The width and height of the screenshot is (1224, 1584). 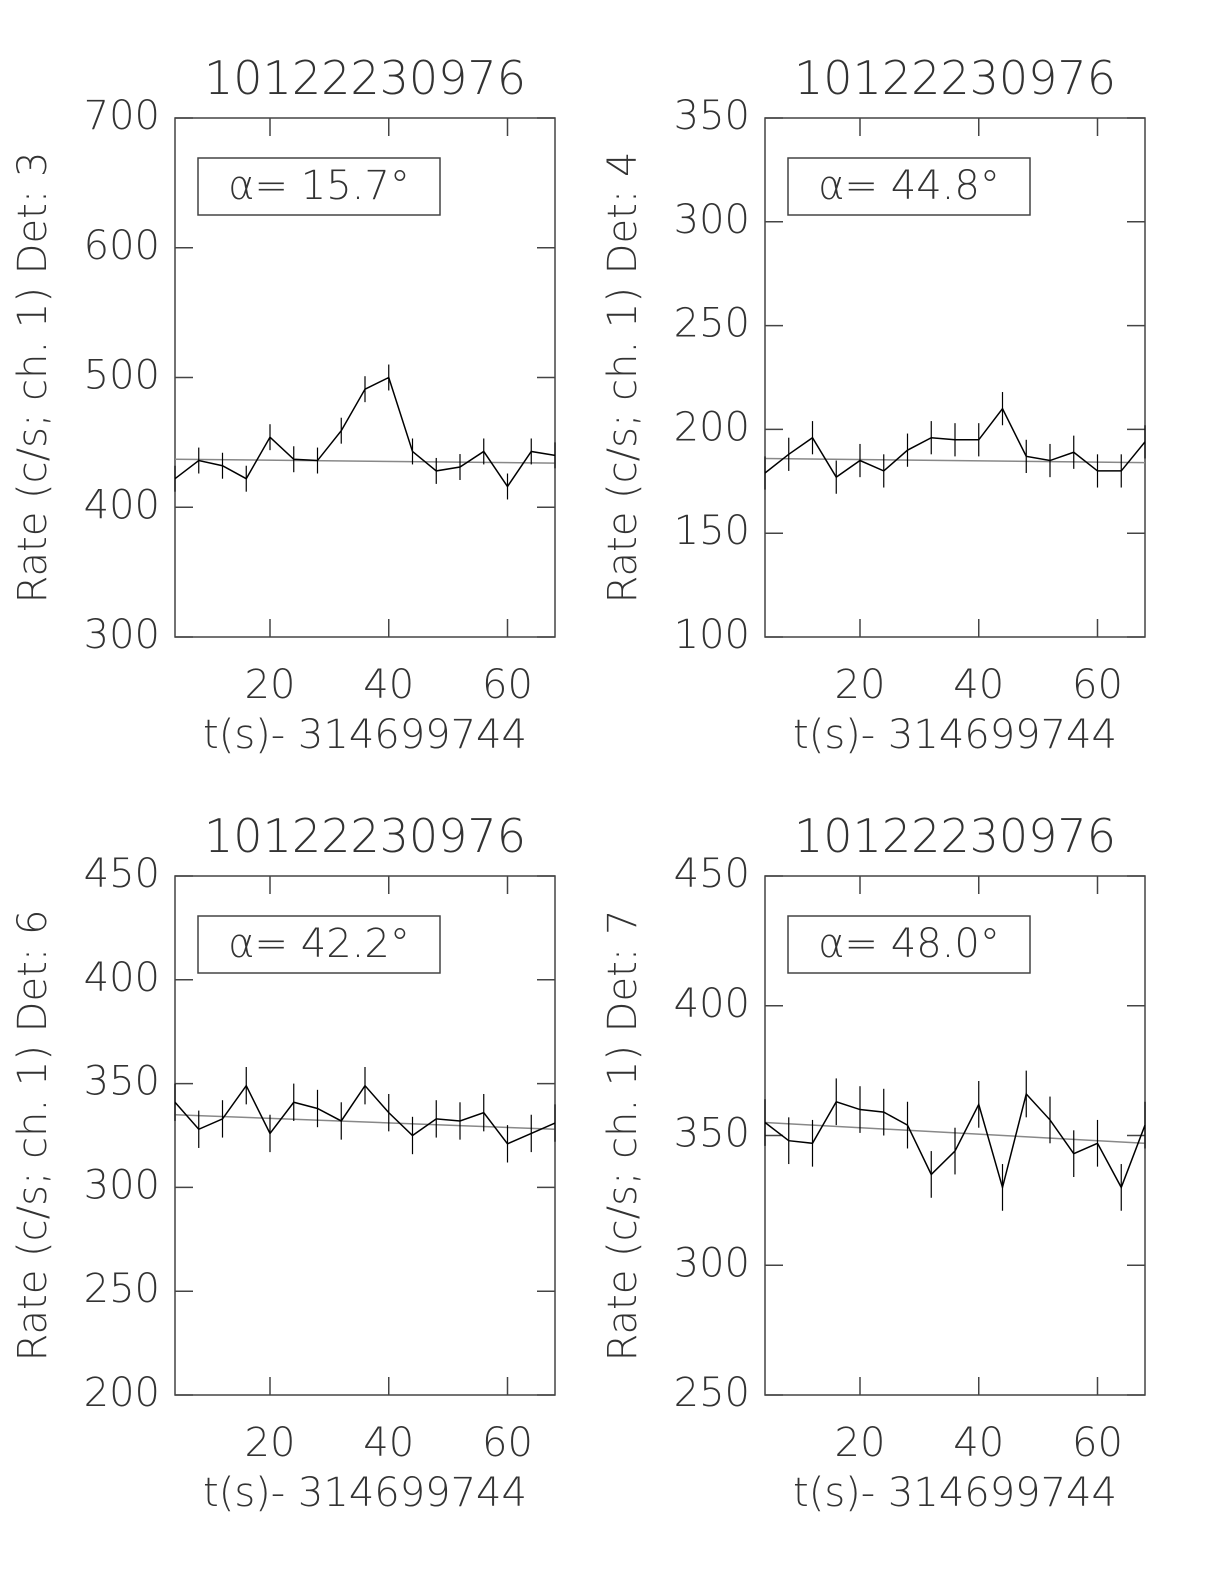 I want to click on y-tick-label: 600, so click(x=122, y=246).